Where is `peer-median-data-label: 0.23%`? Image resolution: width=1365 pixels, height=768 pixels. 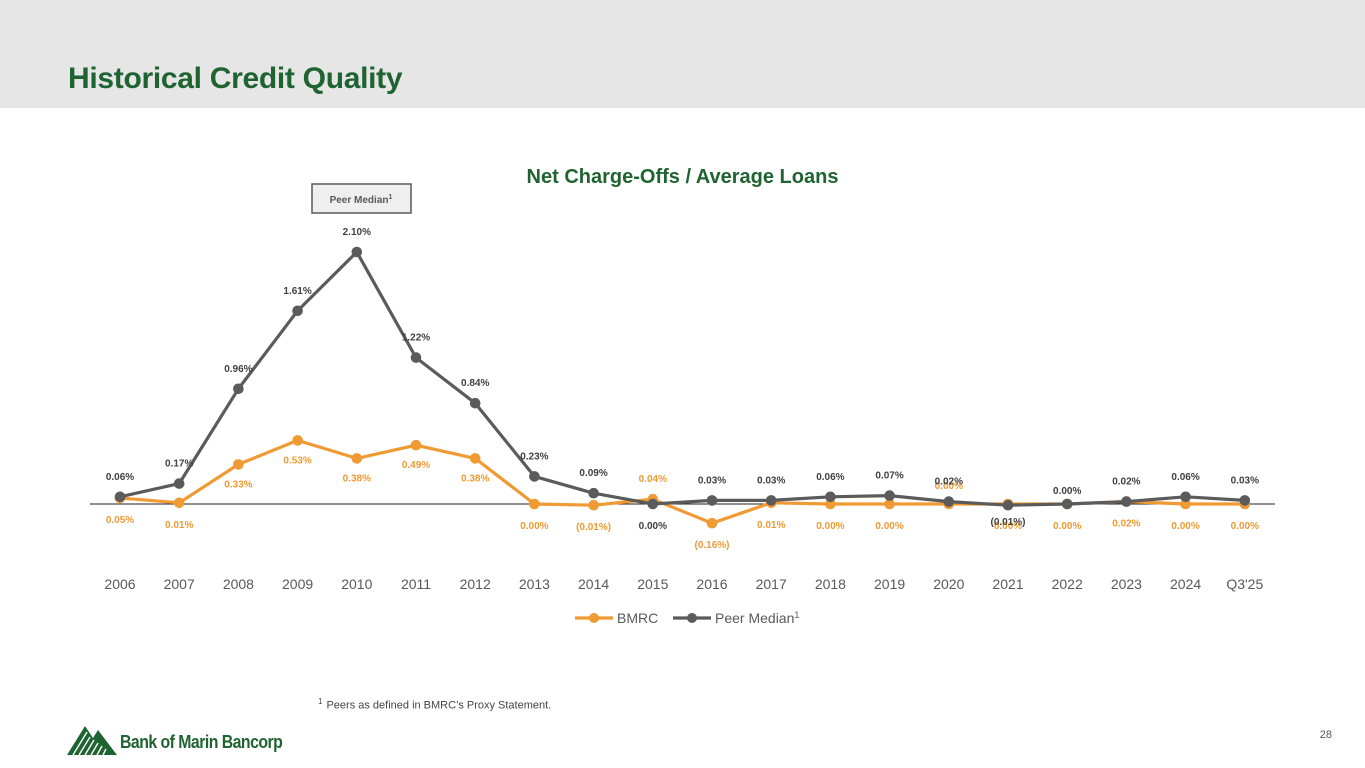 peer-median-data-label: 0.23% is located at coordinates (534, 456).